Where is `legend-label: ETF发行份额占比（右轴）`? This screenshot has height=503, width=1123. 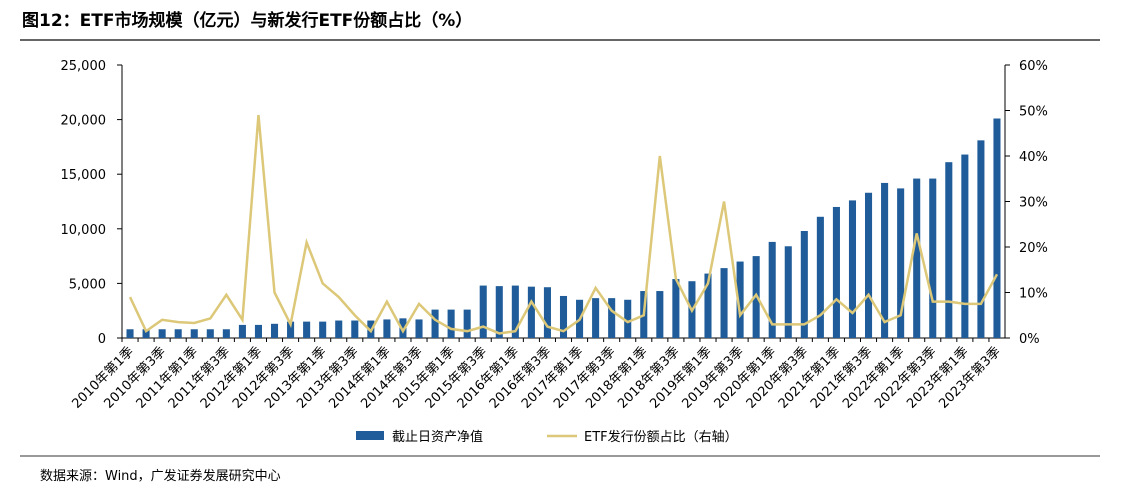
legend-label: ETF发行份额占比（右轴） is located at coordinates (661, 437).